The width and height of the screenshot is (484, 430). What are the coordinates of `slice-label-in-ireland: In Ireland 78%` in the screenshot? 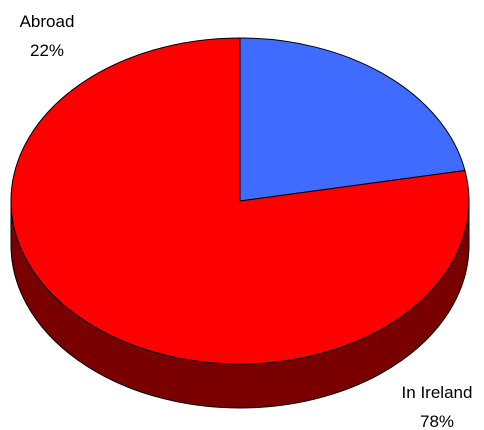 It's located at (437, 406).